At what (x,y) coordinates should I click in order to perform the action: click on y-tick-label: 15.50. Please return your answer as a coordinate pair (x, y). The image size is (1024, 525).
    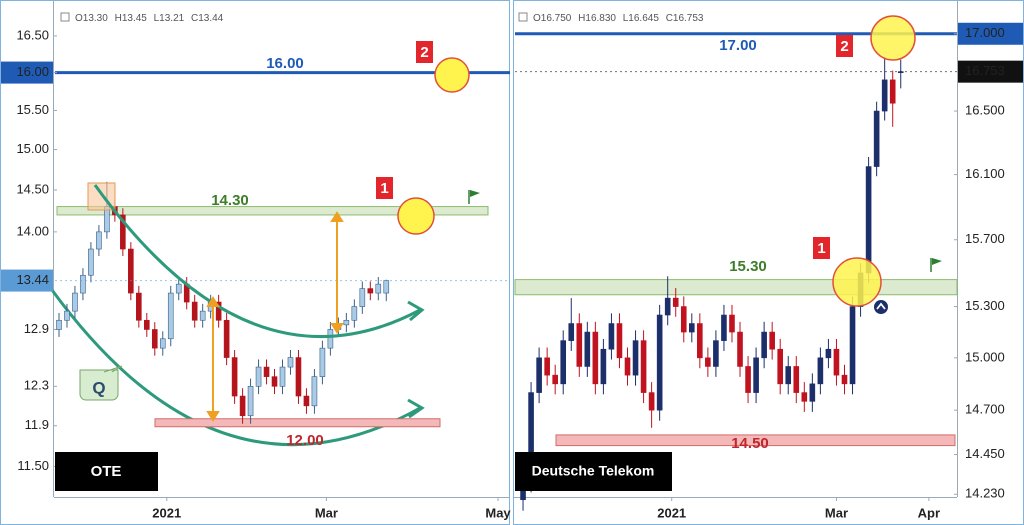
    Looking at the image, I should click on (32, 109).